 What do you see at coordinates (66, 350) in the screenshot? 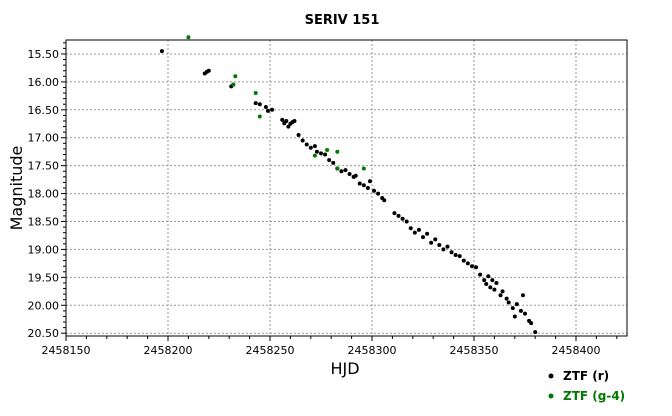
I see `x-tick-label: 2458150` at bounding box center [66, 350].